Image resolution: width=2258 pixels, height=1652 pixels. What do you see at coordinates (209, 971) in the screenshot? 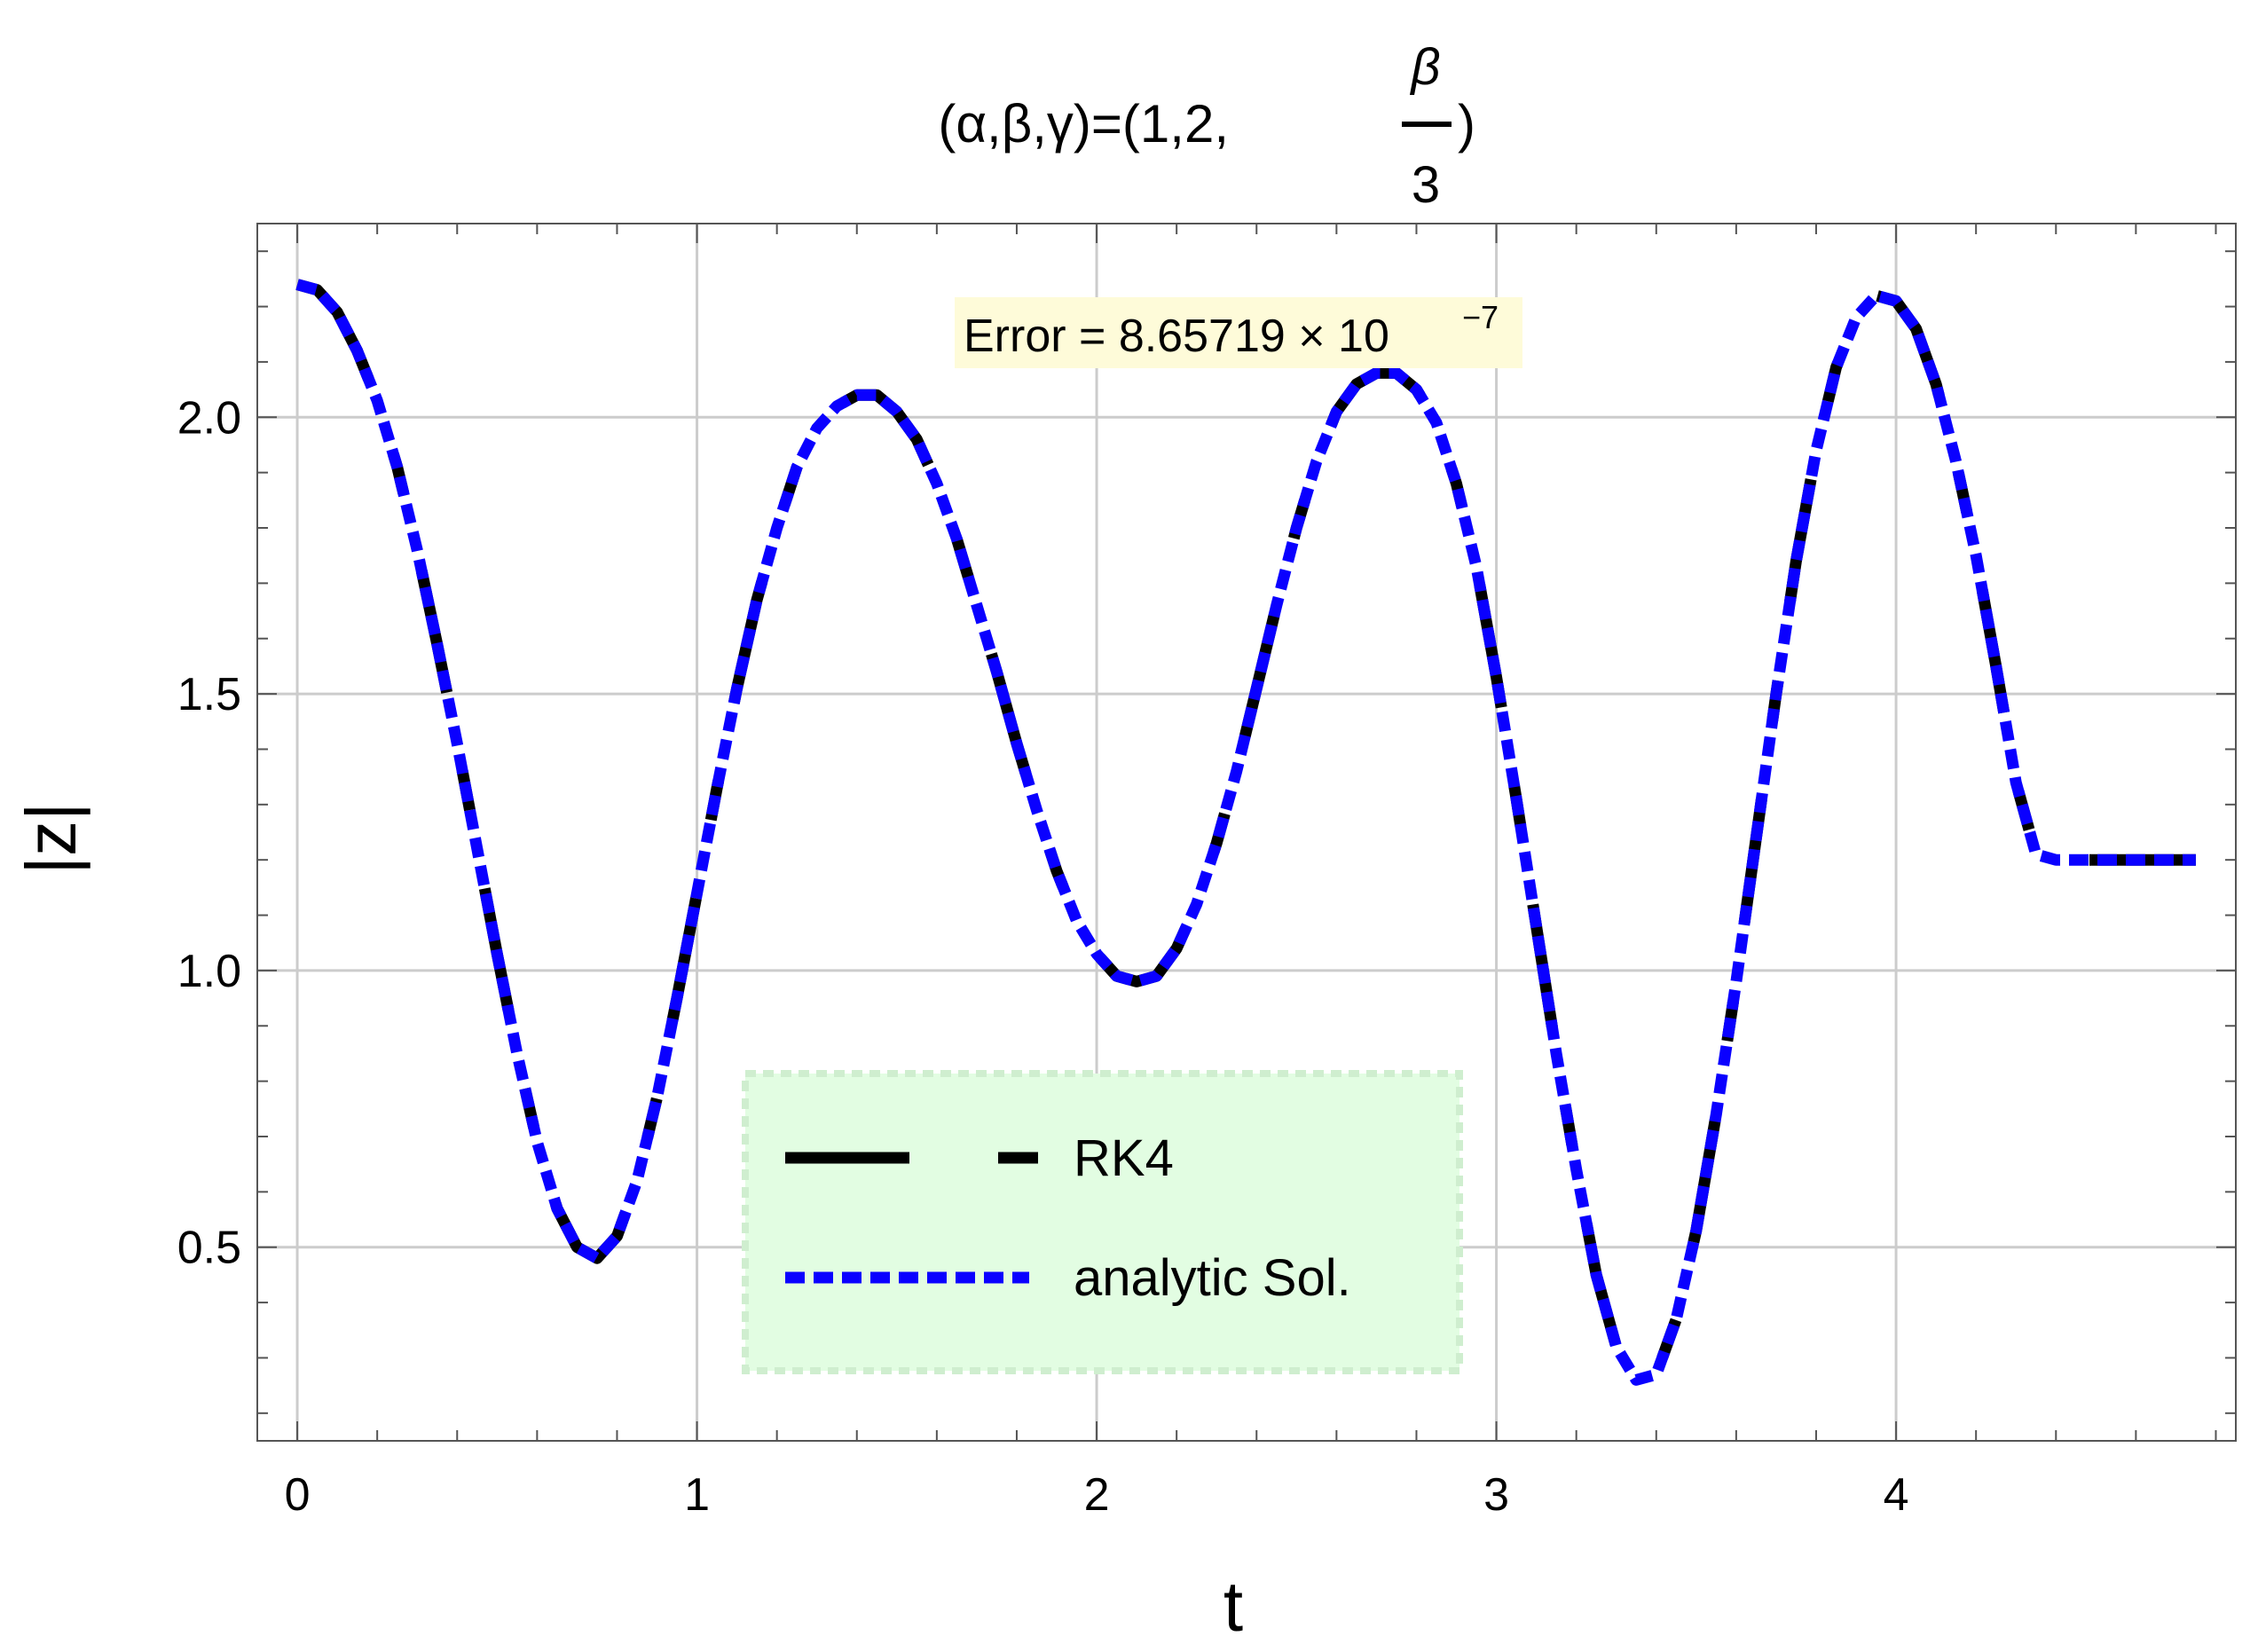
I see `y-tick-label: 1.0` at bounding box center [209, 971].